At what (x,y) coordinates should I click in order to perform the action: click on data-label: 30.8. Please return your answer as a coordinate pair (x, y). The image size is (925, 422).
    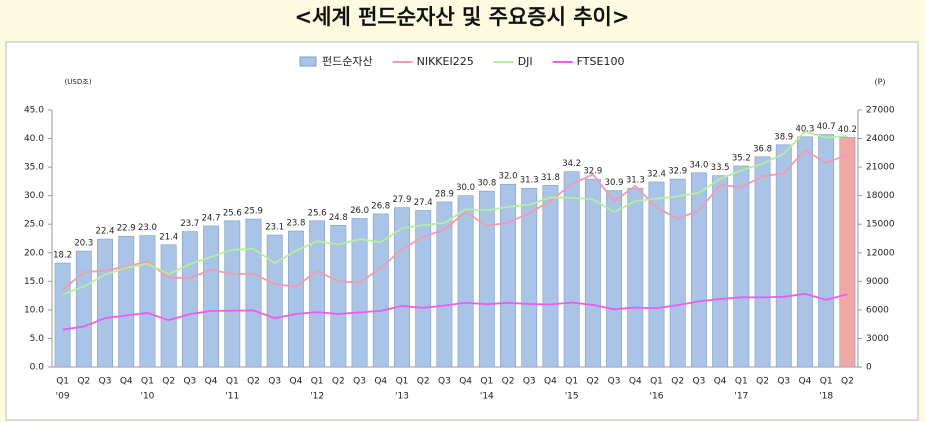
    Looking at the image, I should click on (486, 184).